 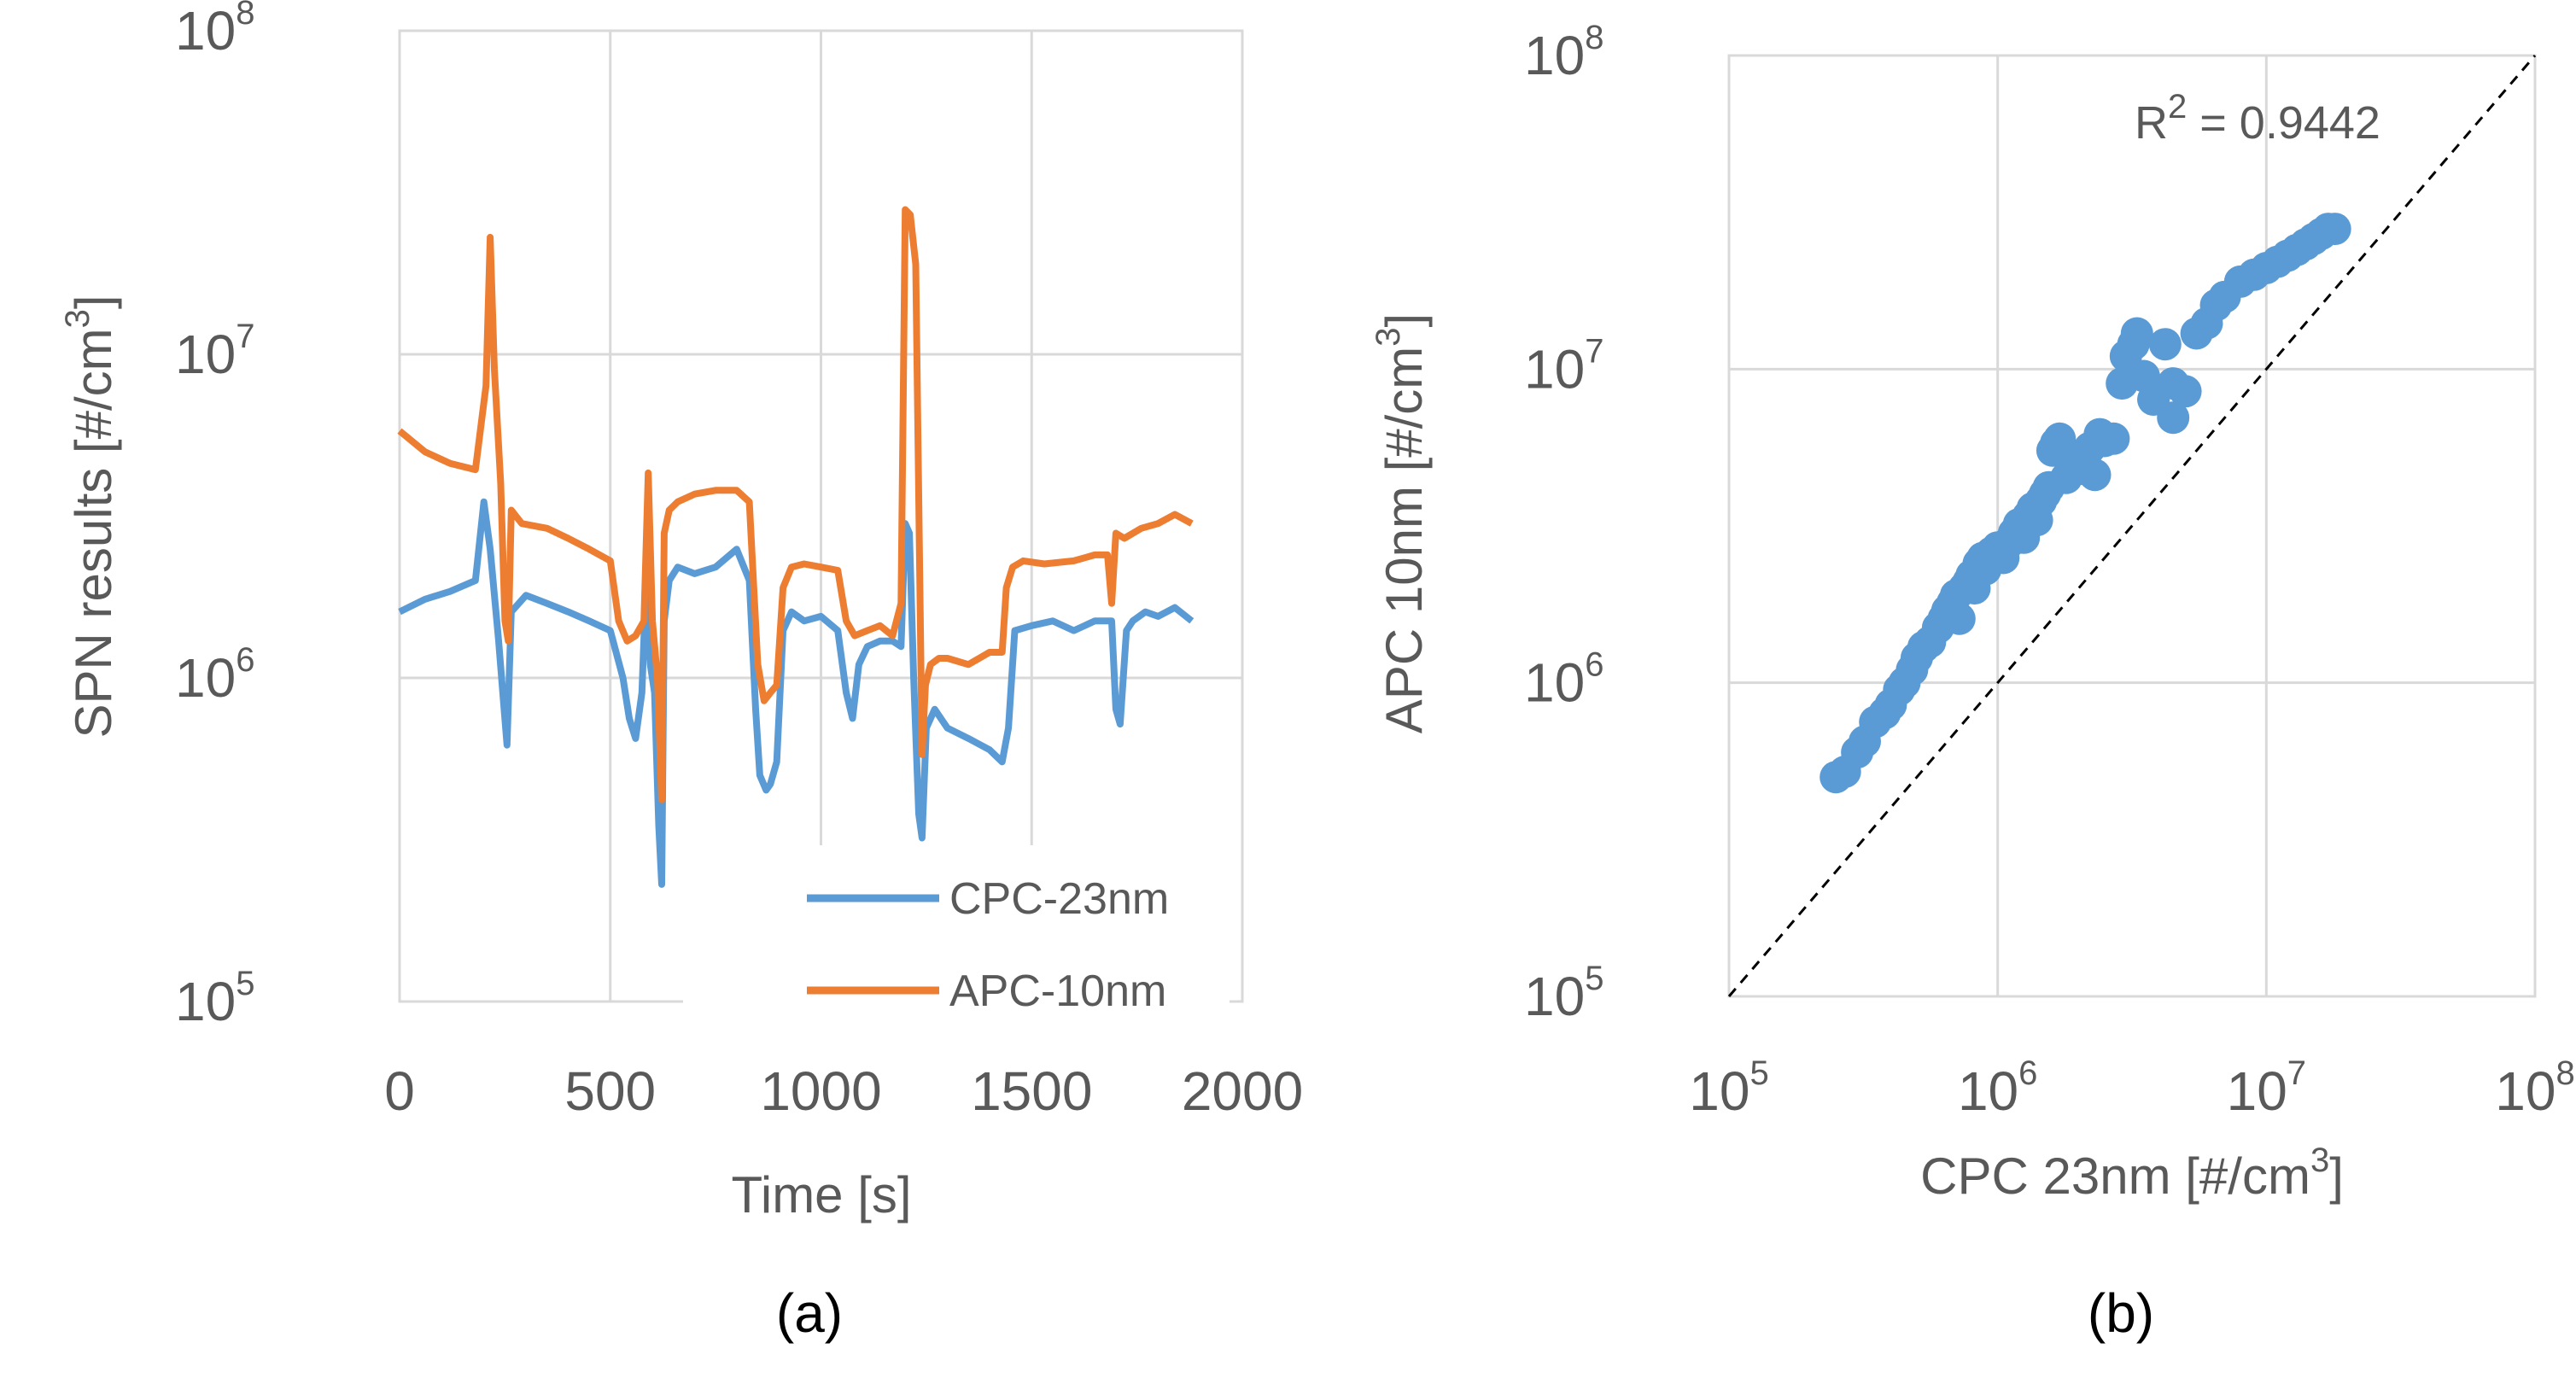 I want to click on panel-a-y-tick-1e8-base: 10, so click(x=205, y=30).